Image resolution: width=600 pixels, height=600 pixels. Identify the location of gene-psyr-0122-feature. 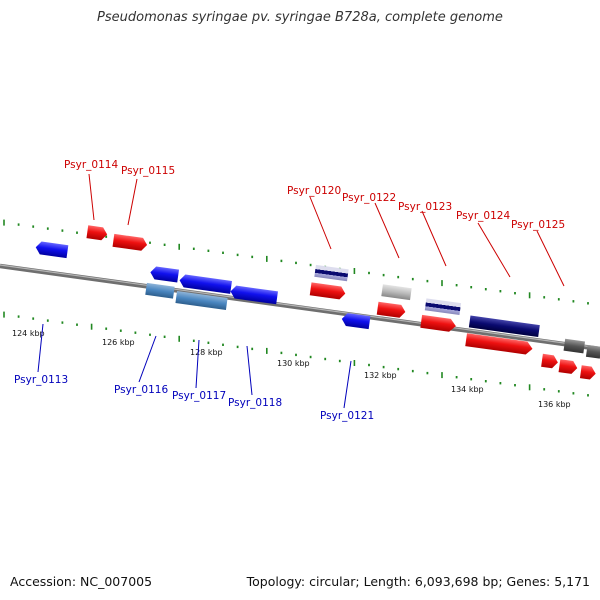
(391, 310).